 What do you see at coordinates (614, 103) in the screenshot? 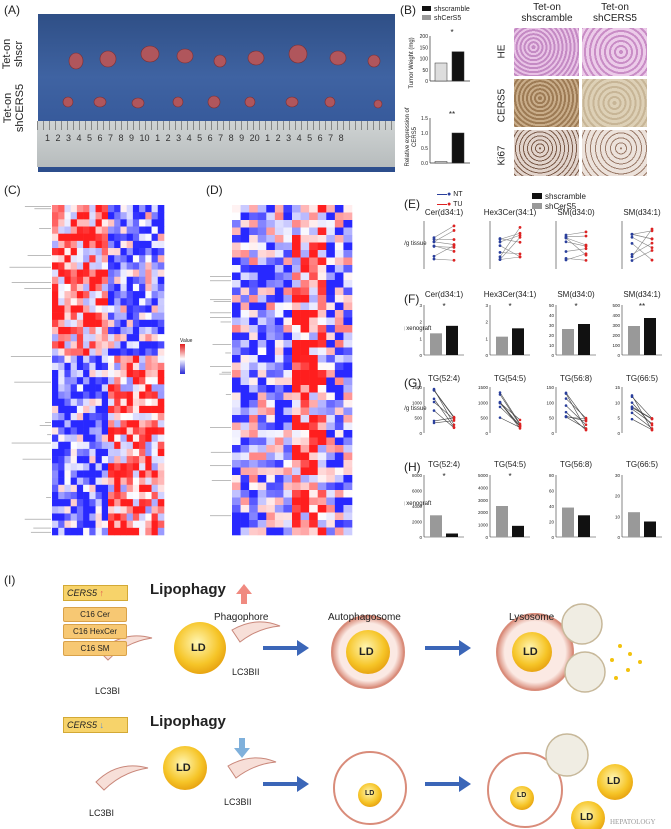
I see `histology-cers5-shcers5` at bounding box center [614, 103].